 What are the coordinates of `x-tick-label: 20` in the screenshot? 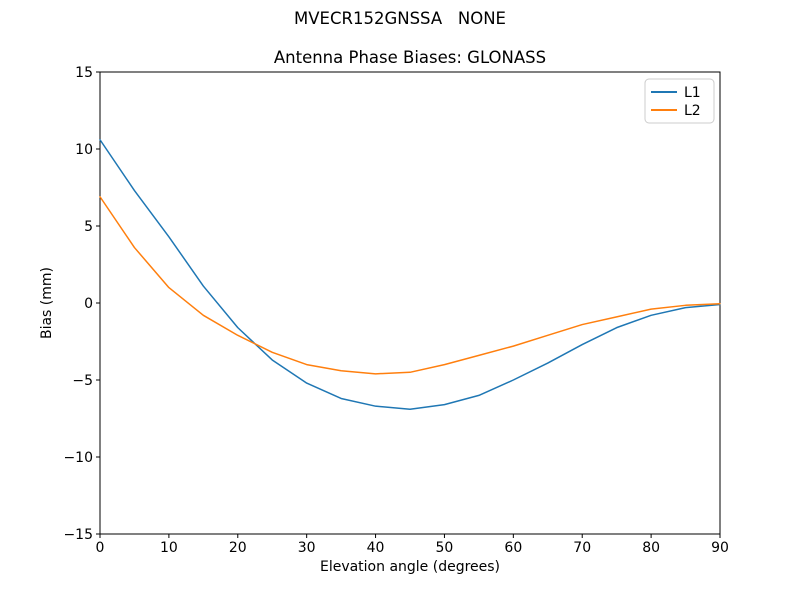 It's located at (238, 548).